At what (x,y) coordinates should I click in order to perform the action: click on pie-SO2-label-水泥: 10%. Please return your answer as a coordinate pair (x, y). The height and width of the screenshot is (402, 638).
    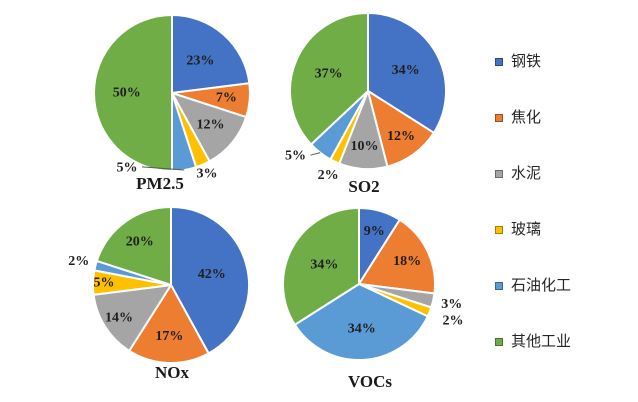
    Looking at the image, I should click on (365, 146).